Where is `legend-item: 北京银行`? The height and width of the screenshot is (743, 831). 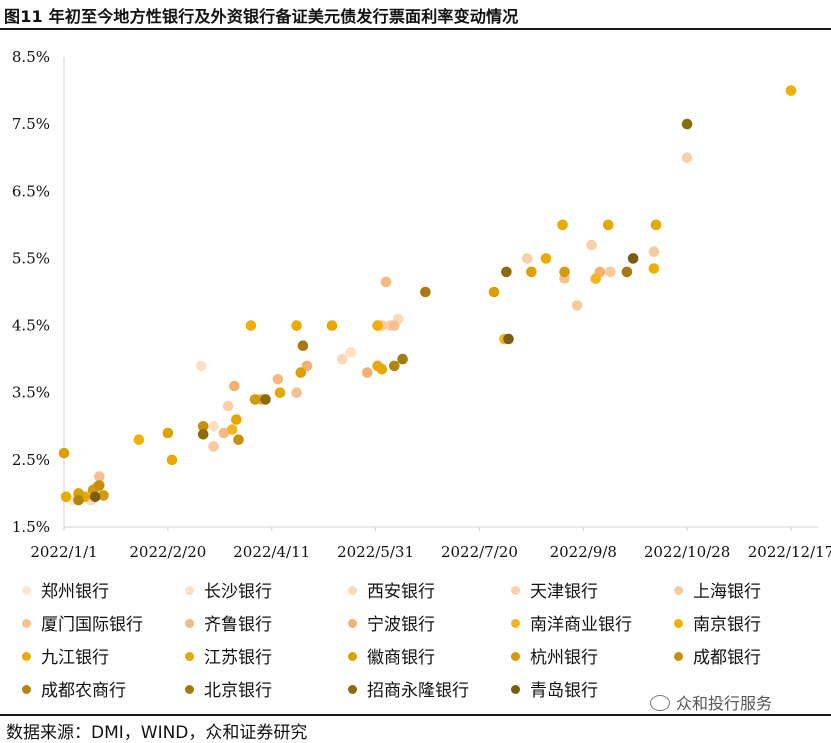
legend-item: 北京银行 is located at coordinates (228, 688).